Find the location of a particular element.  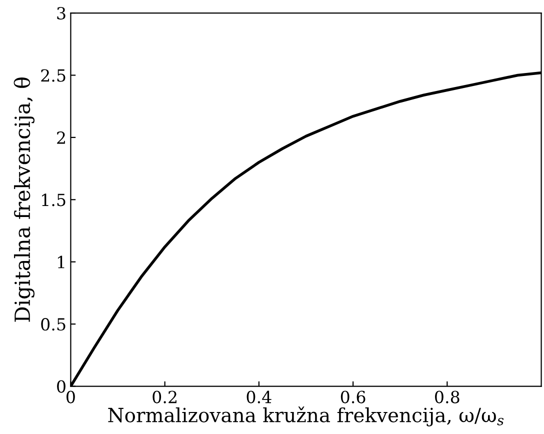

x-axis-title: Normalizovana kružna frekvencija, ω/ω$_{s}$ is located at coordinates (306, 416).